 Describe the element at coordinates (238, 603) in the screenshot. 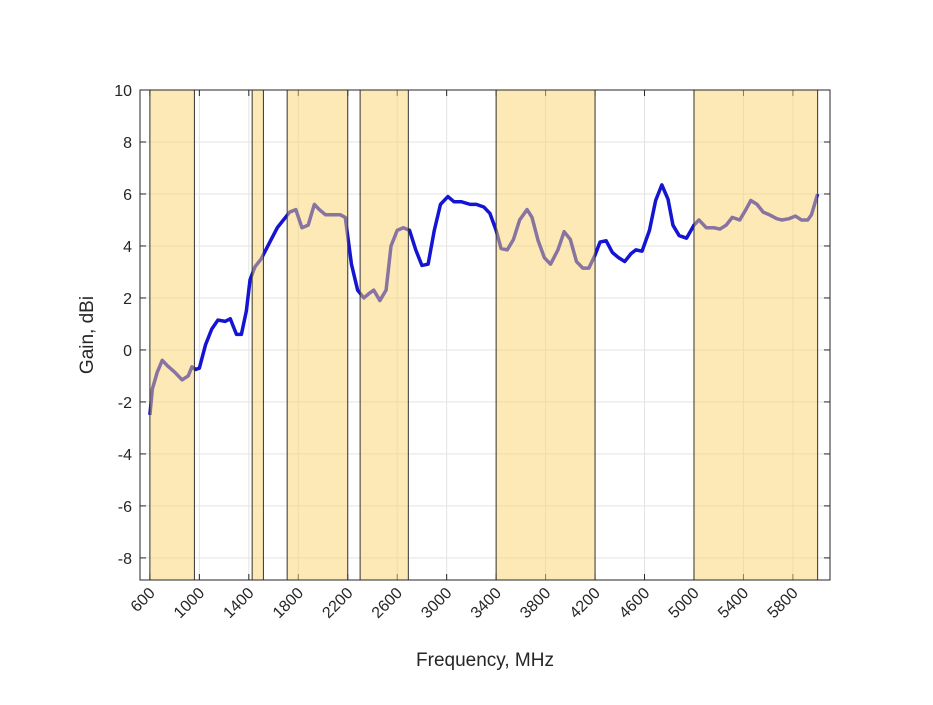

I see `x-tick-label: 1400` at that location.